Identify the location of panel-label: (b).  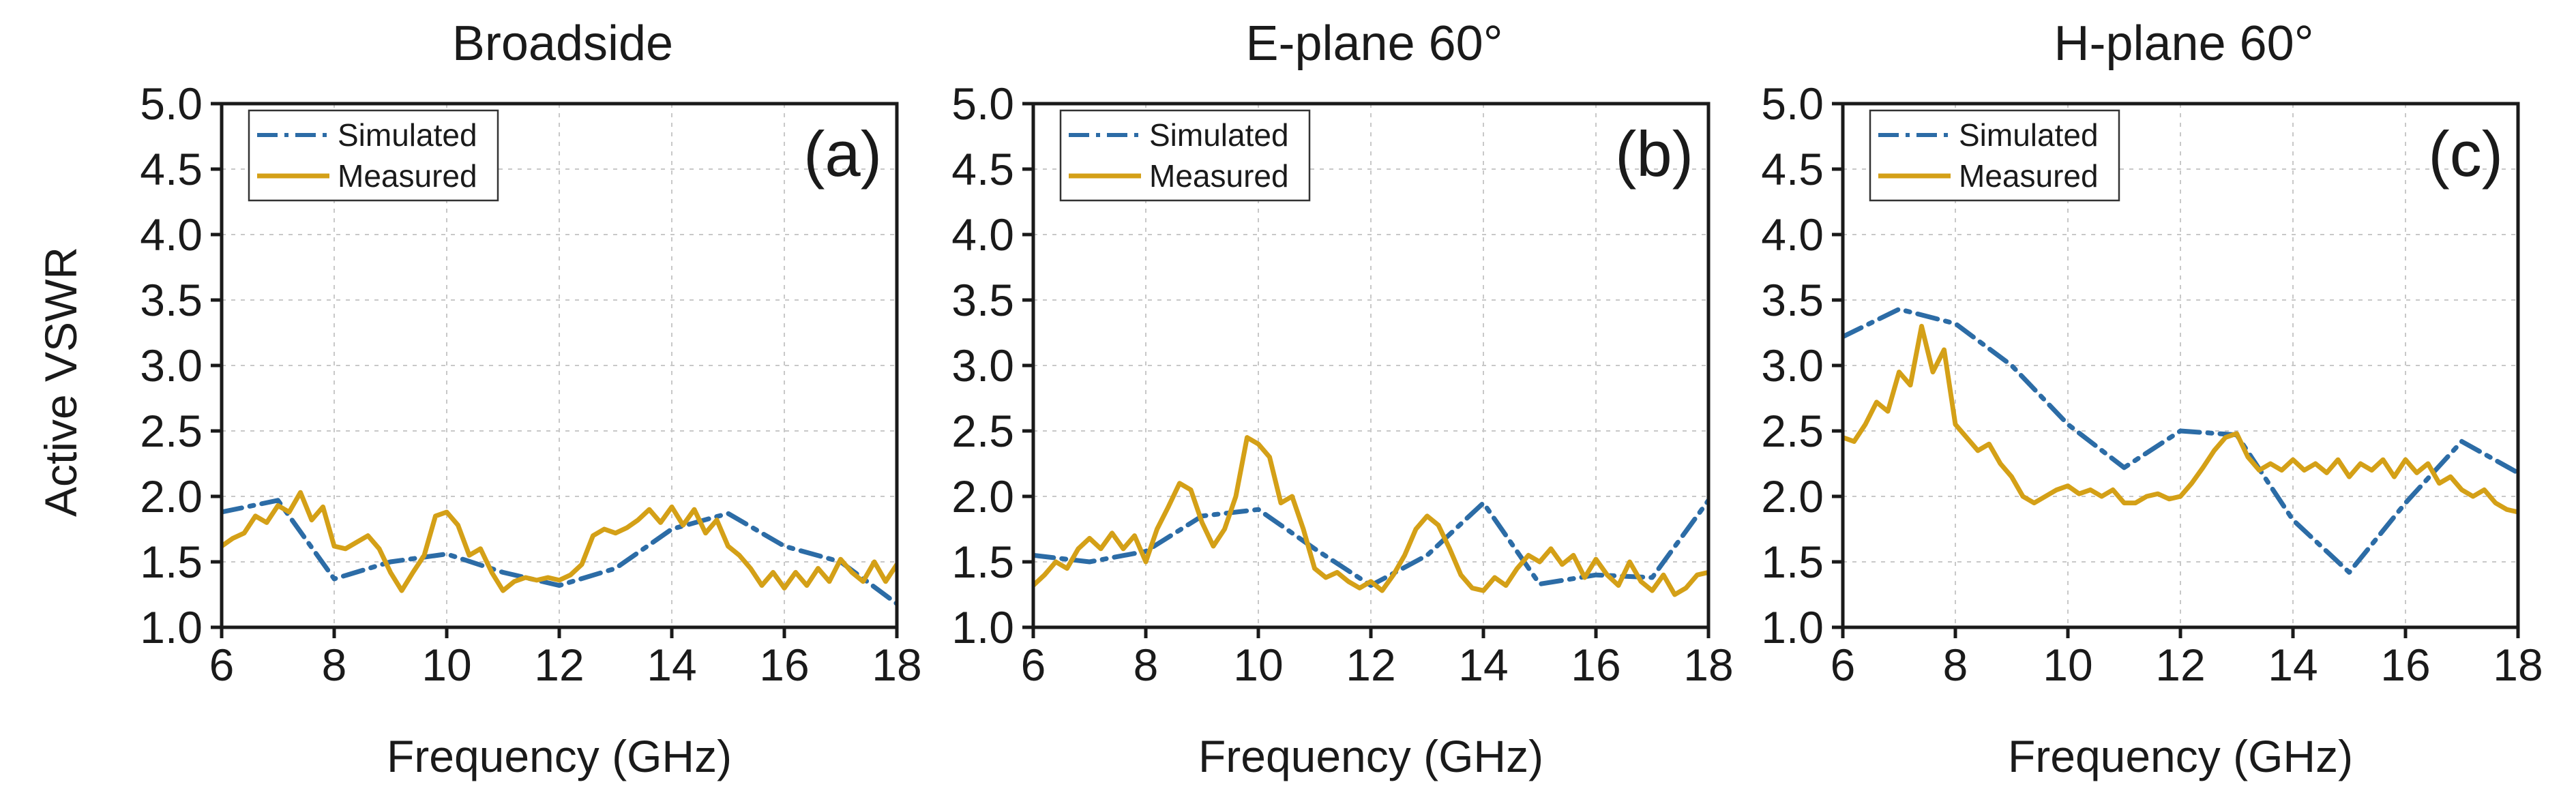
(1654, 154).